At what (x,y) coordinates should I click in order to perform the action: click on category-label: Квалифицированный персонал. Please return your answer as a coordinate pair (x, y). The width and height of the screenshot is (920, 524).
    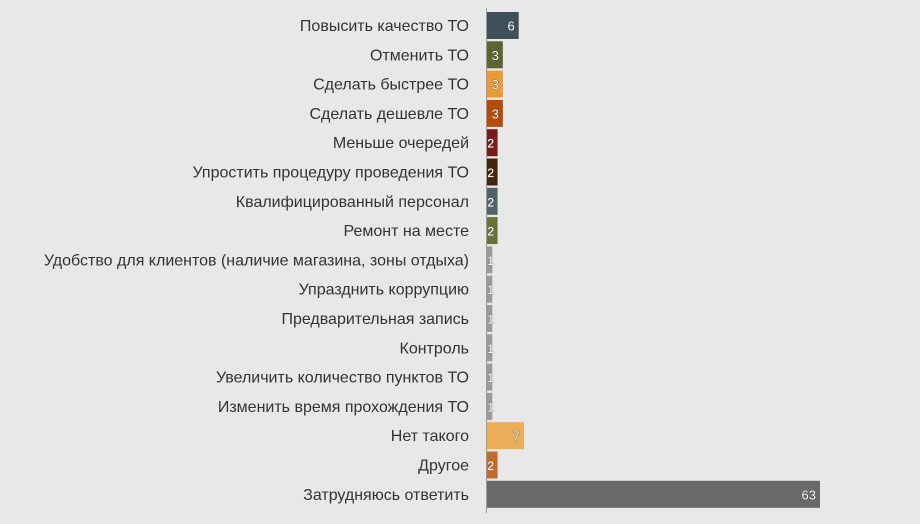
    Looking at the image, I should click on (352, 202).